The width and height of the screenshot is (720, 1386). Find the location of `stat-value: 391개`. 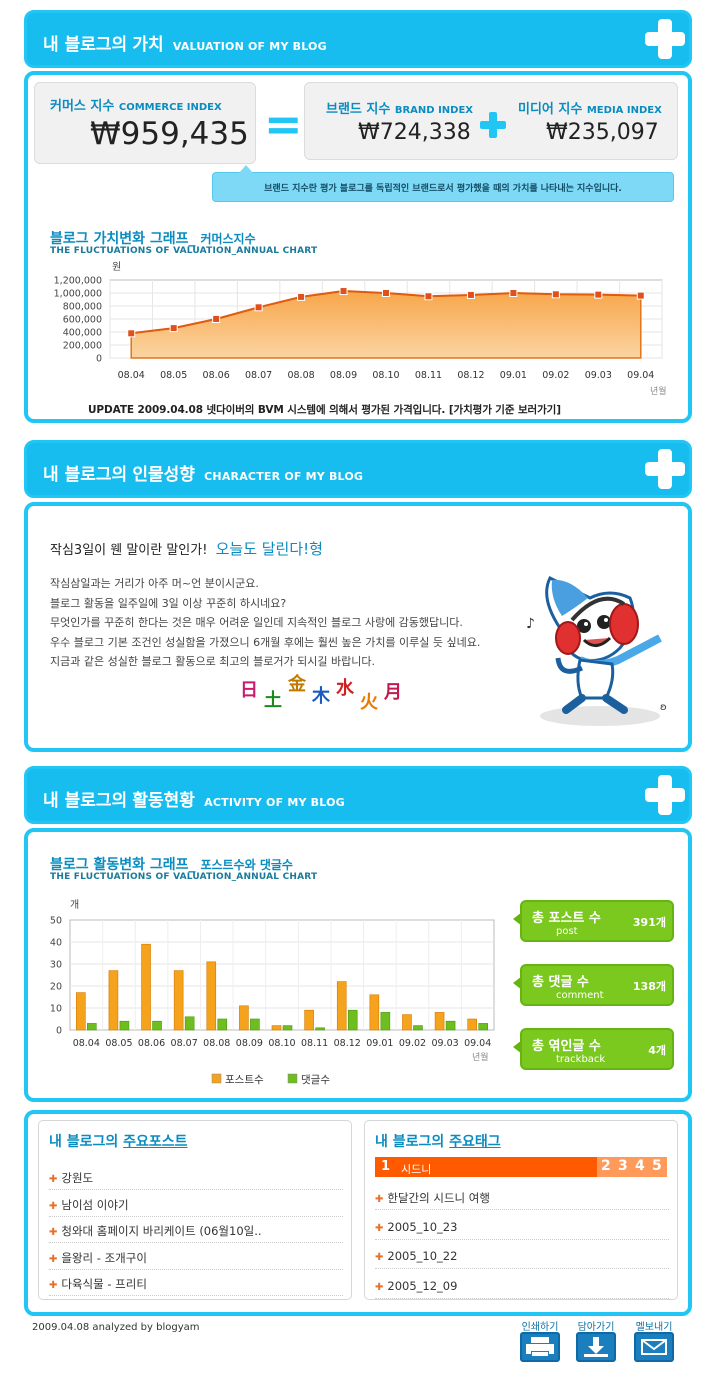

stat-value: 391개 is located at coordinates (649, 922).